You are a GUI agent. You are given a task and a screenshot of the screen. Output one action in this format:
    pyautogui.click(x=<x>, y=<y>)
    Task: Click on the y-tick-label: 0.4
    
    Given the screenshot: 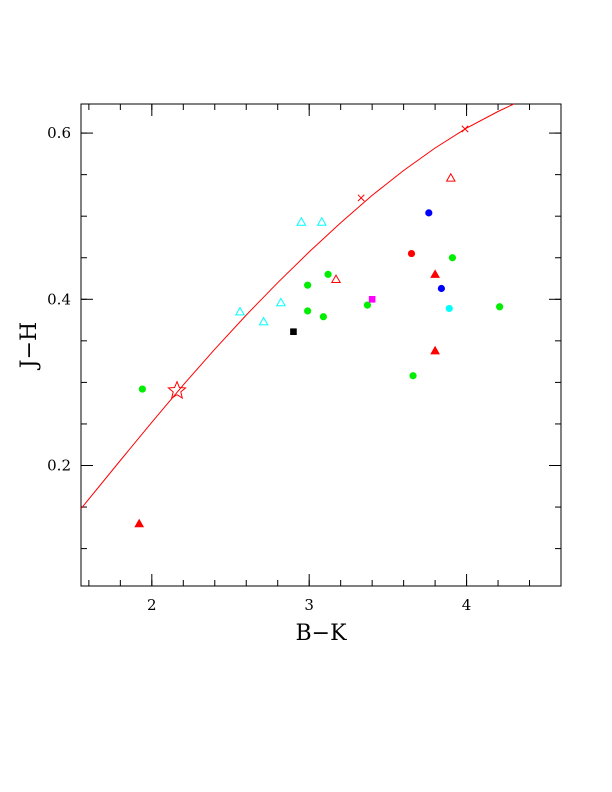 What is the action you would take?
    pyautogui.click(x=59, y=299)
    